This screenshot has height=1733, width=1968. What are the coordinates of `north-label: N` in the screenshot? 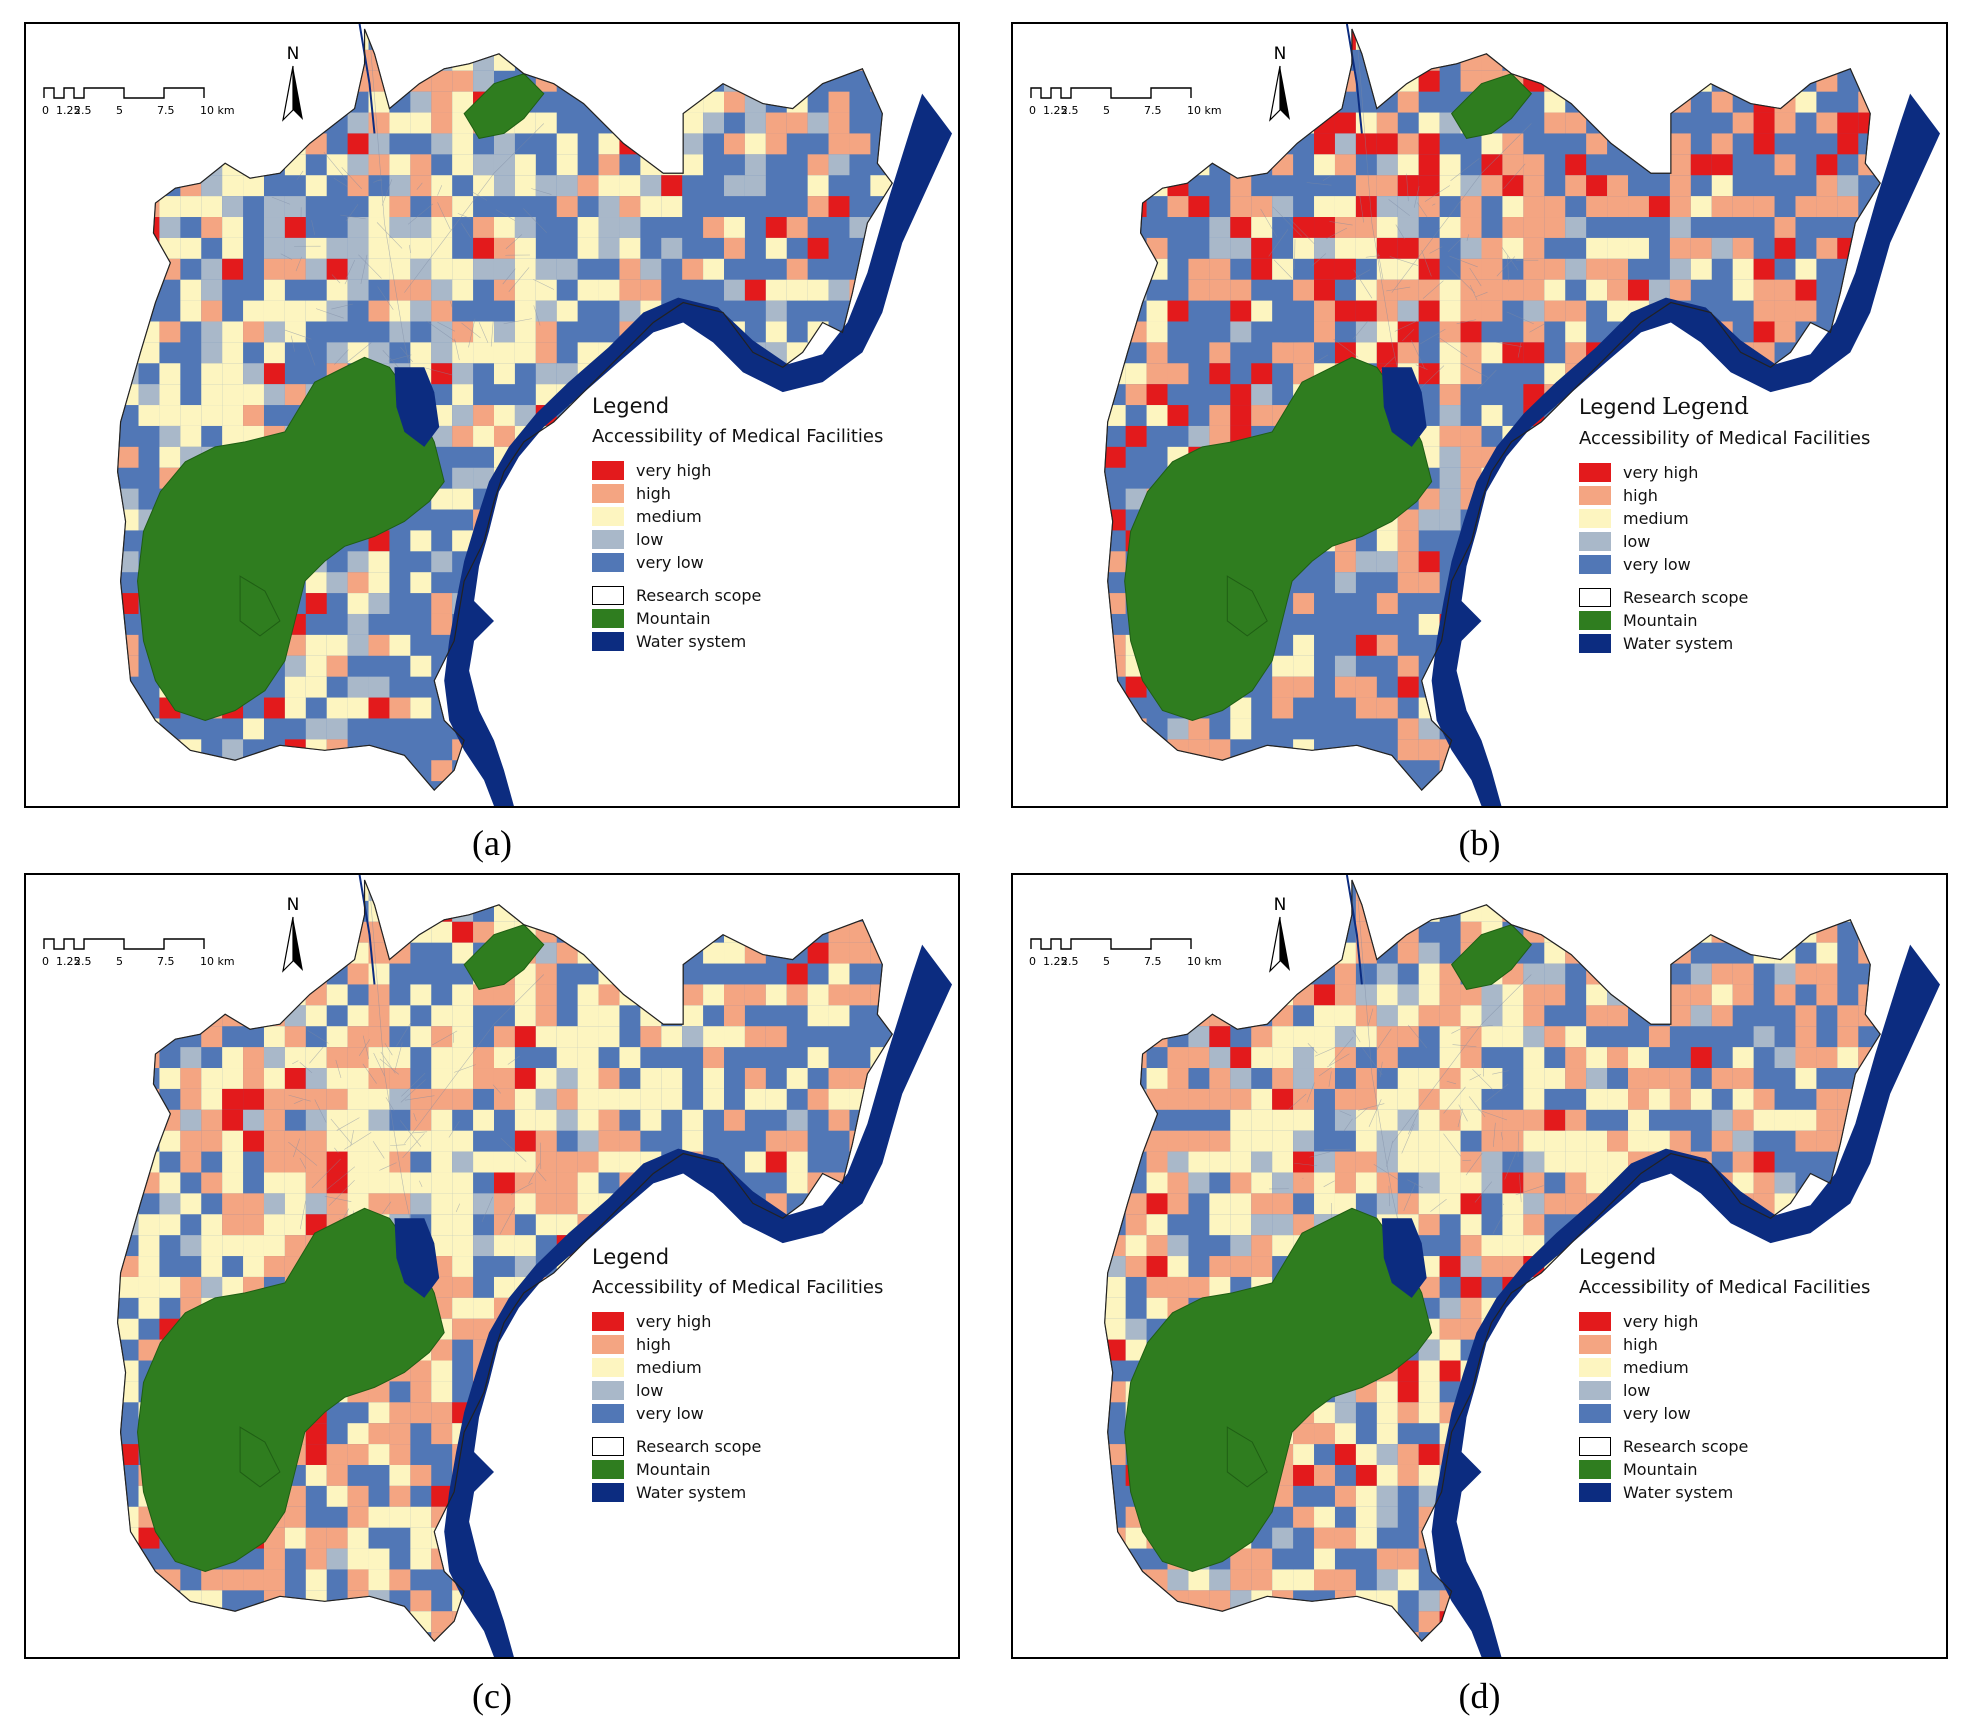 It's located at (1280, 905).